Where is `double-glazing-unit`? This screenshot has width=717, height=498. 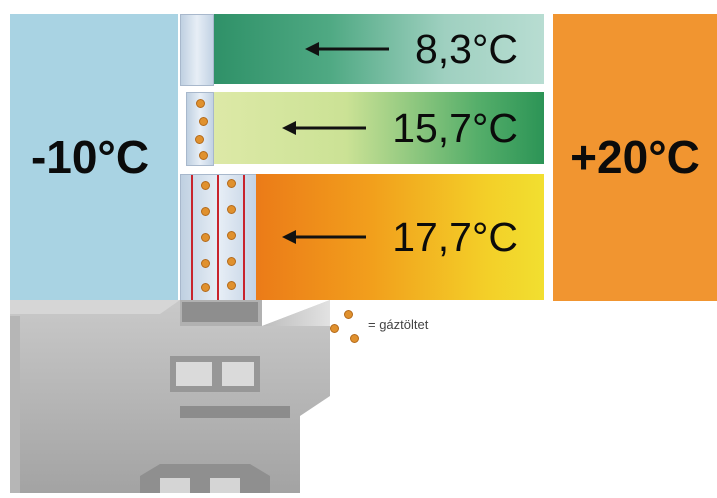 double-glazing-unit is located at coordinates (200, 129).